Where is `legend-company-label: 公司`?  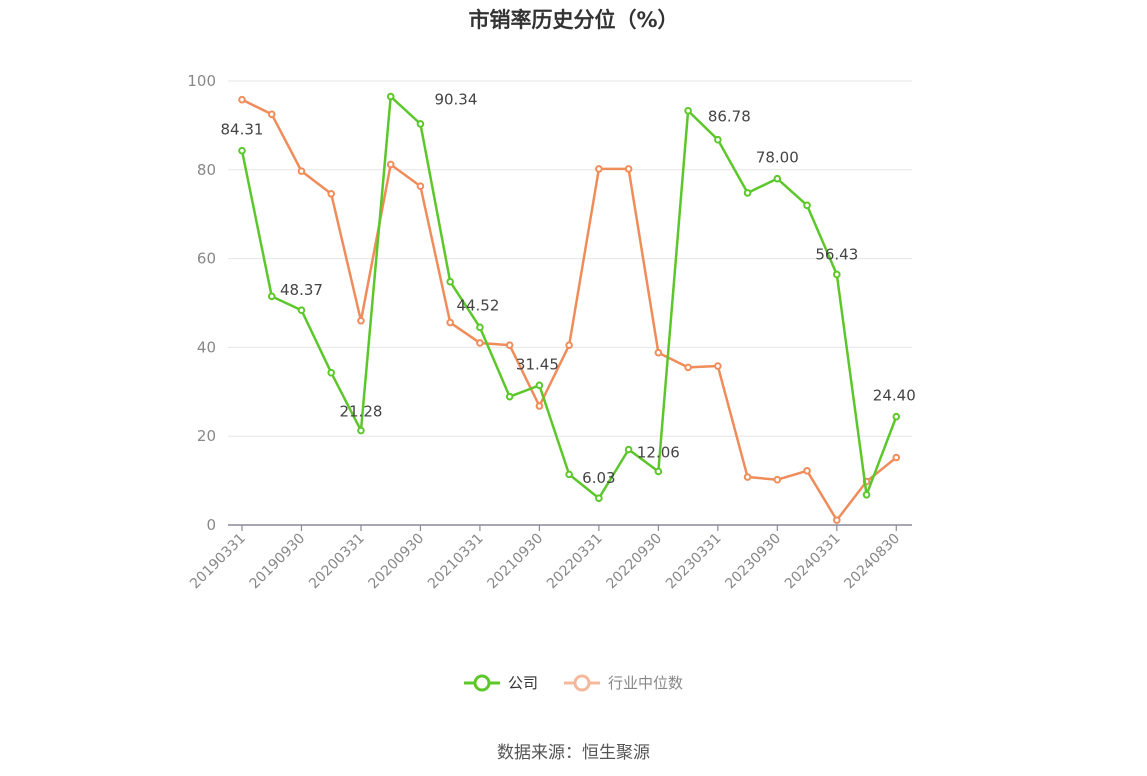
legend-company-label: 公司 is located at coordinates (522, 683).